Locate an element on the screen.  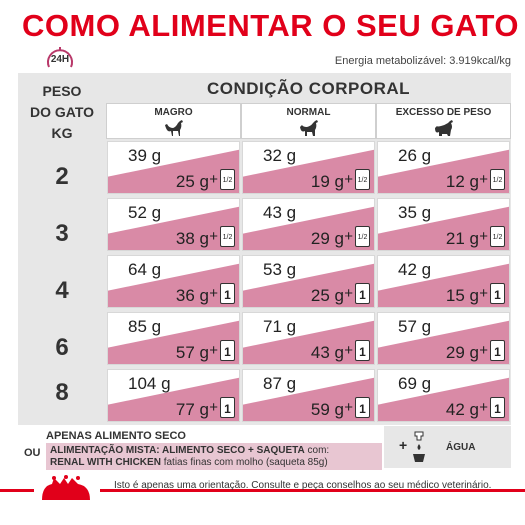
weight-header: PESO DO GATO KG is located at coordinates (62, 112).